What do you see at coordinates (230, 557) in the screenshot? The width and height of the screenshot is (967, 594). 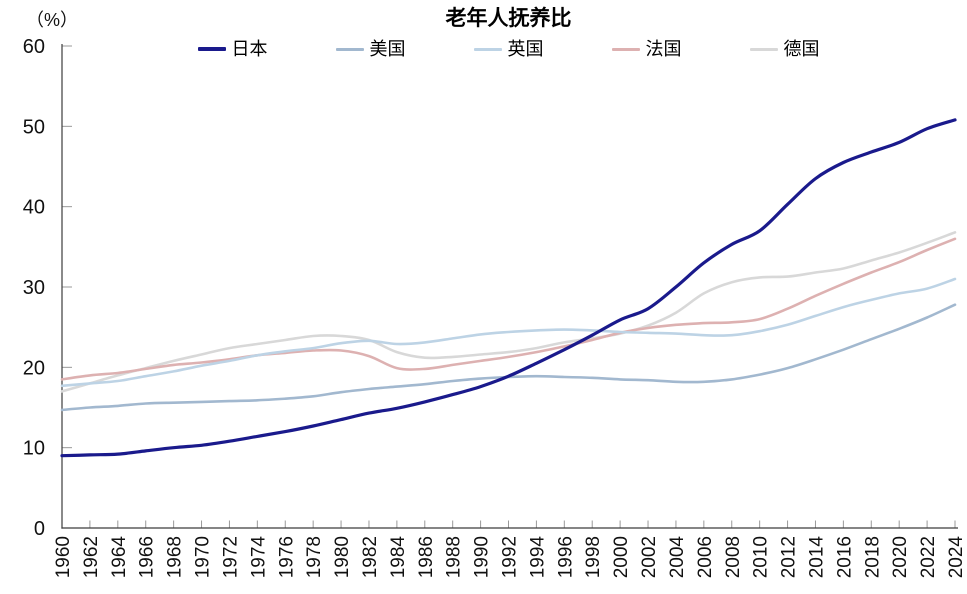 I see `x-tick-label: 1972` at bounding box center [230, 557].